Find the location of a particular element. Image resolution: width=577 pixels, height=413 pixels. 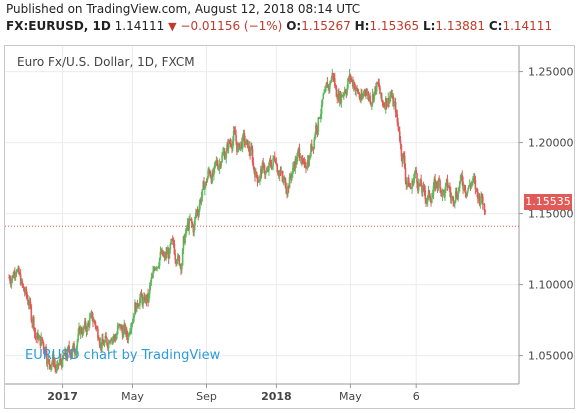

x-tick-label: May is located at coordinates (132, 396).